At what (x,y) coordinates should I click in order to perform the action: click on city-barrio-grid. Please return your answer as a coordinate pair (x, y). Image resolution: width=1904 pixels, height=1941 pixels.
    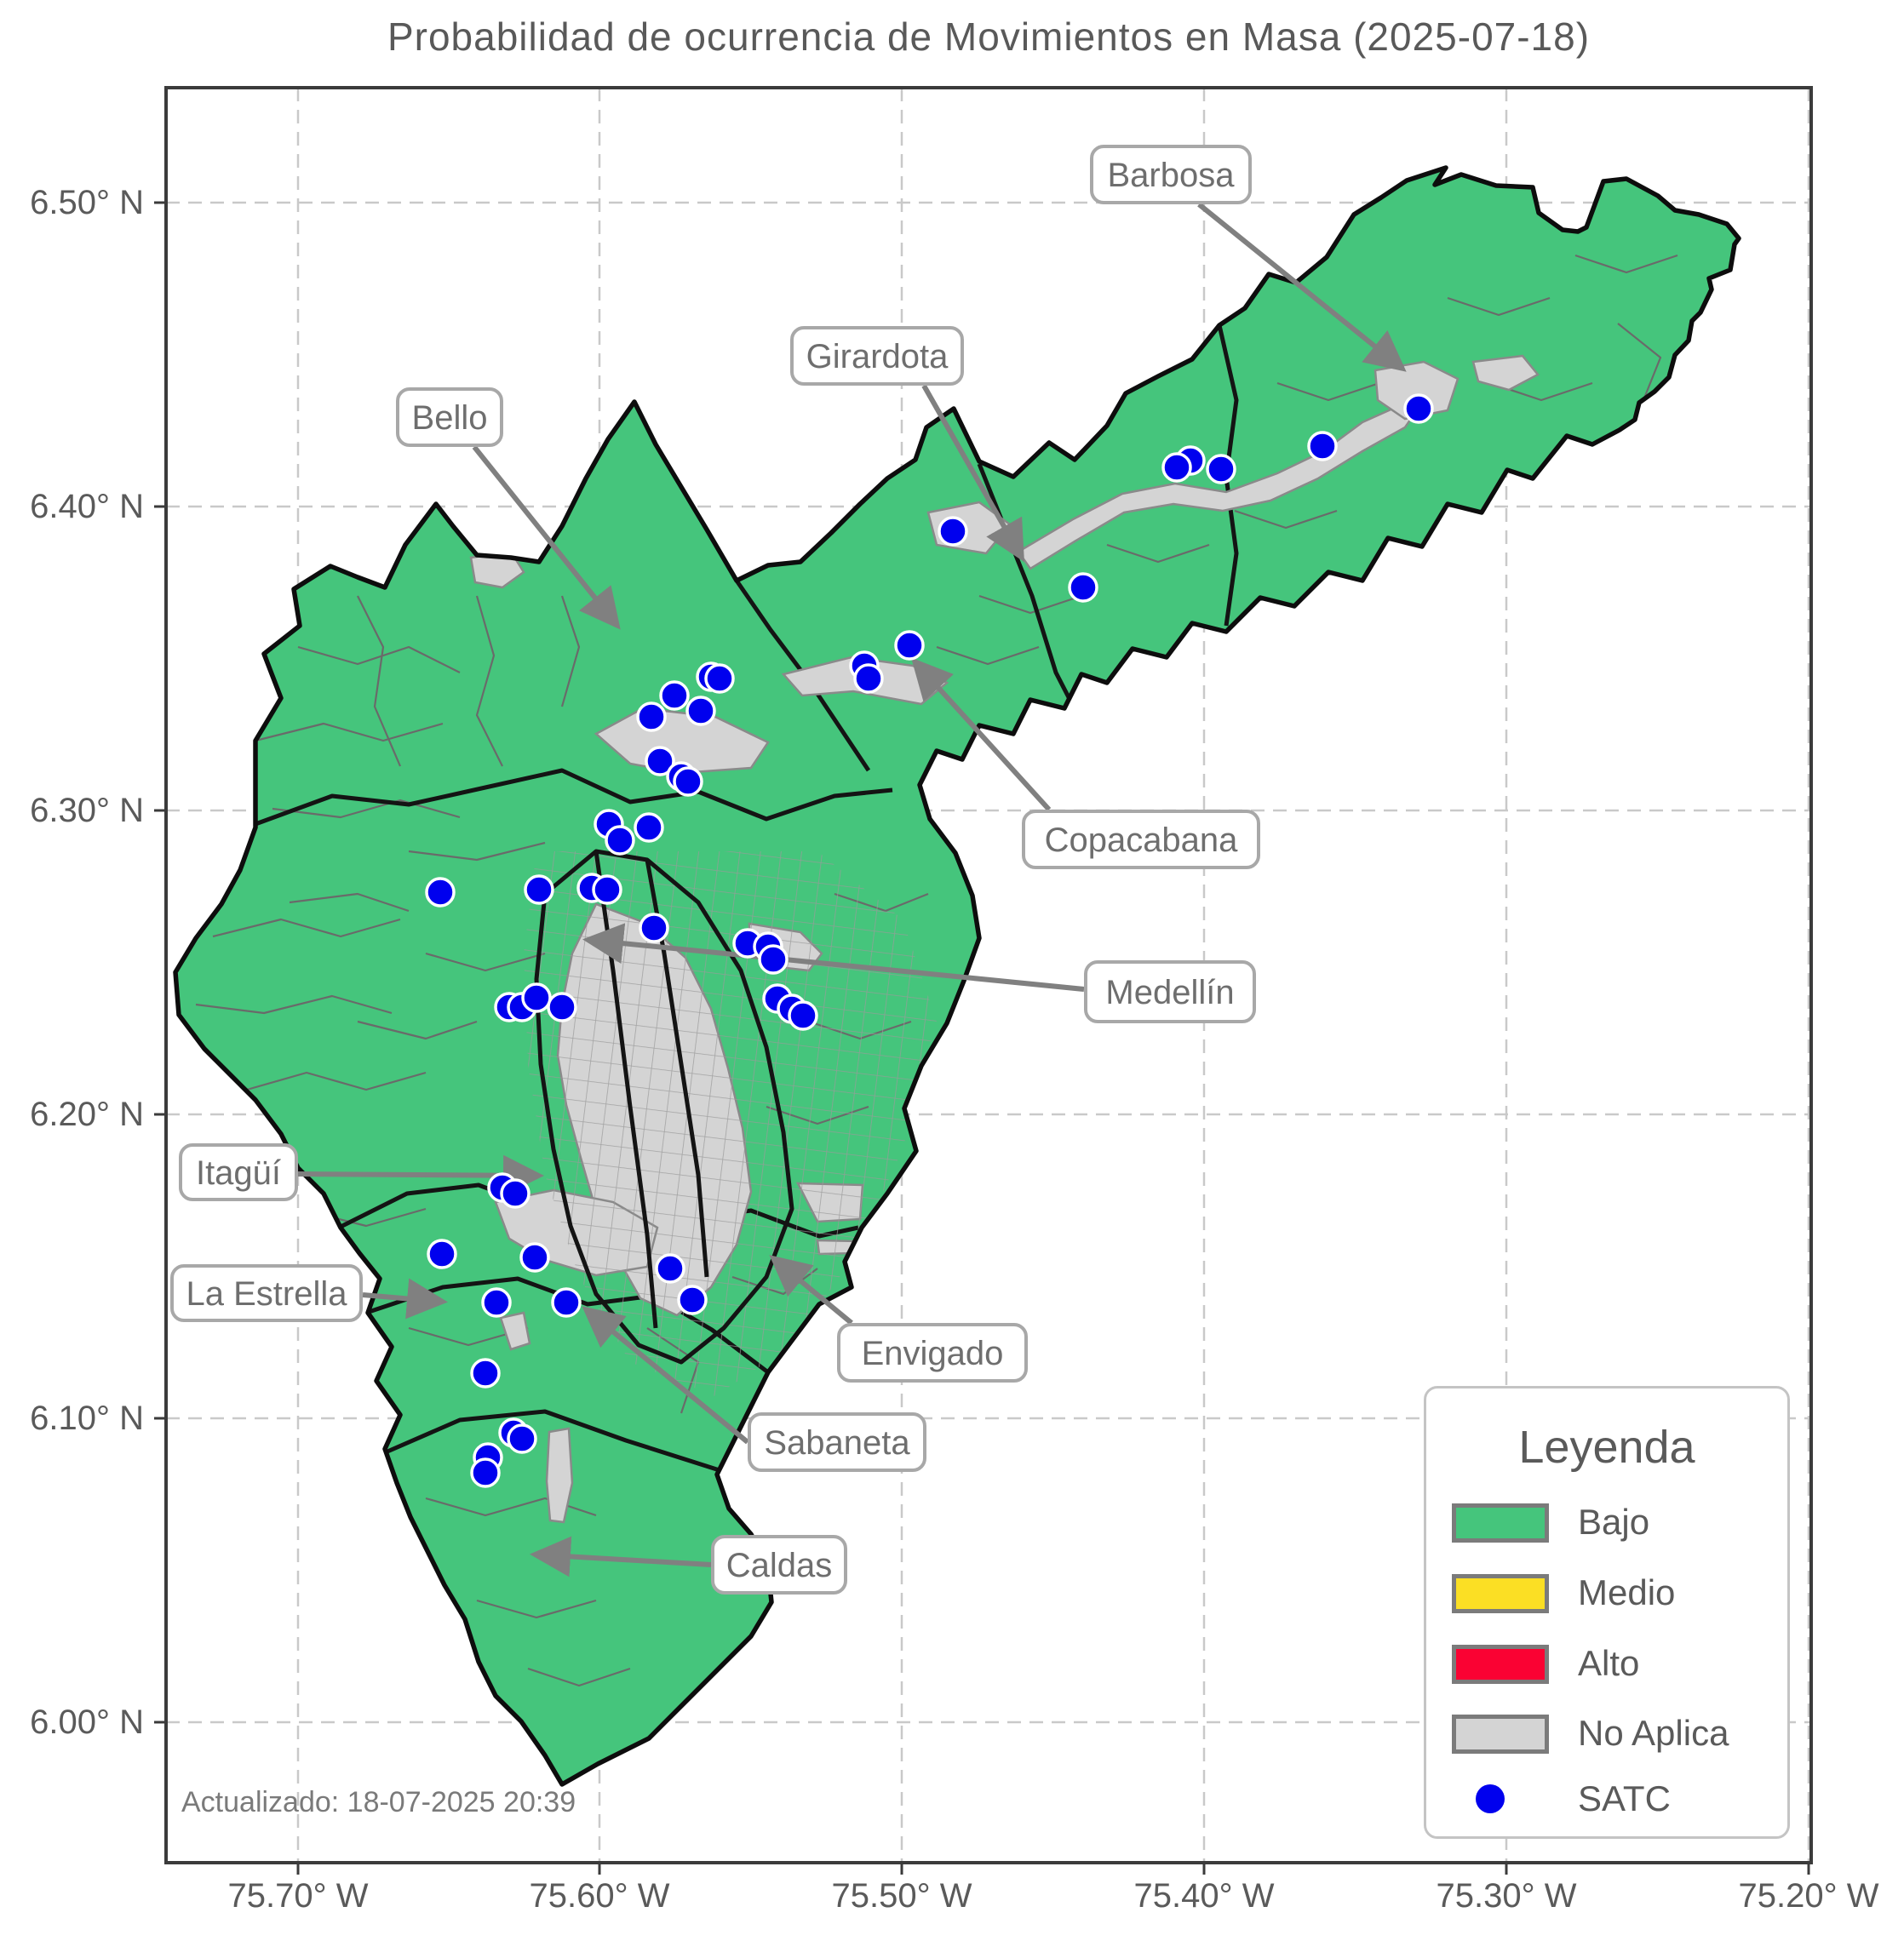
    Looking at the image, I should click on (731, 1123).